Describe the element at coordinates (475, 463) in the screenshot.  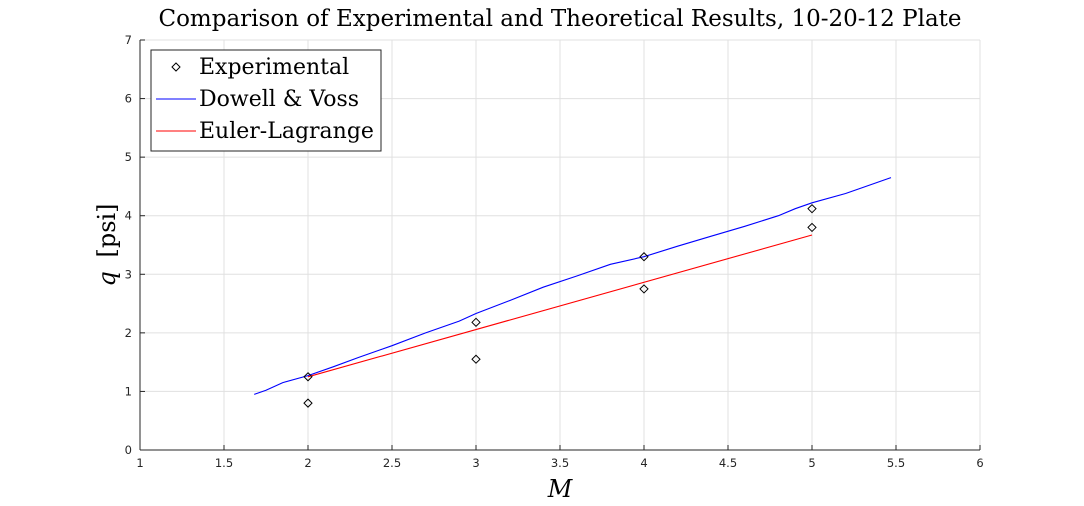
I see `x-tick-label: 3` at that location.